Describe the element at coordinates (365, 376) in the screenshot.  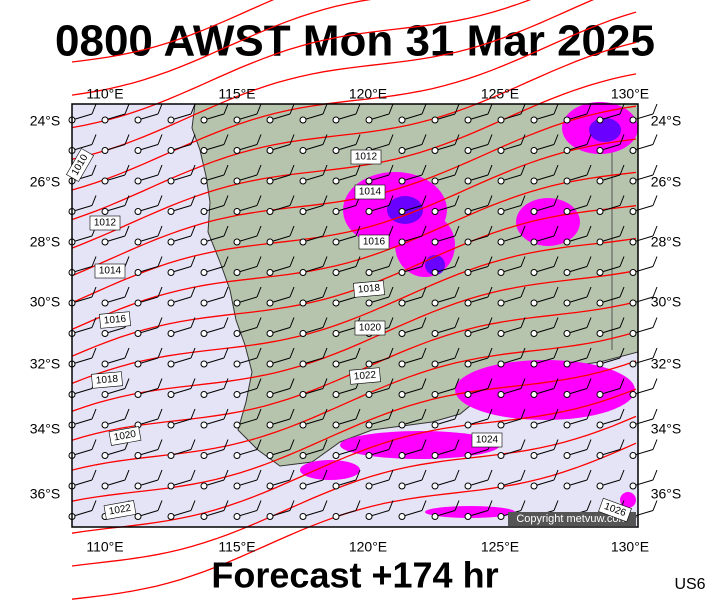
I see `isobar-label: 1022` at that location.